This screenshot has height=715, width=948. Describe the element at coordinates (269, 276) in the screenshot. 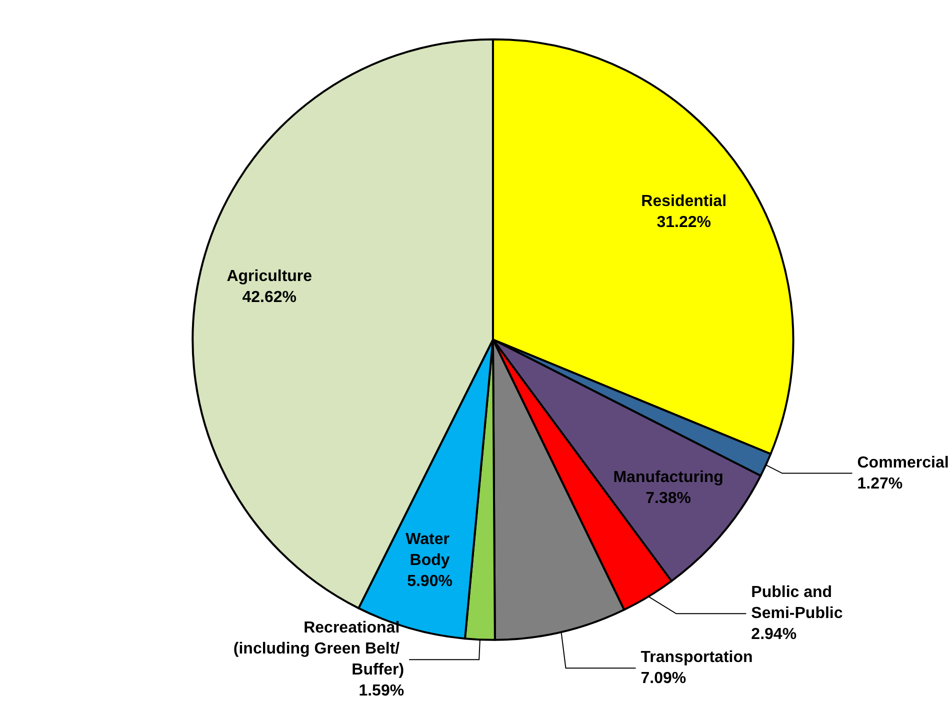

I see `slice-label: Agriculture` at that location.